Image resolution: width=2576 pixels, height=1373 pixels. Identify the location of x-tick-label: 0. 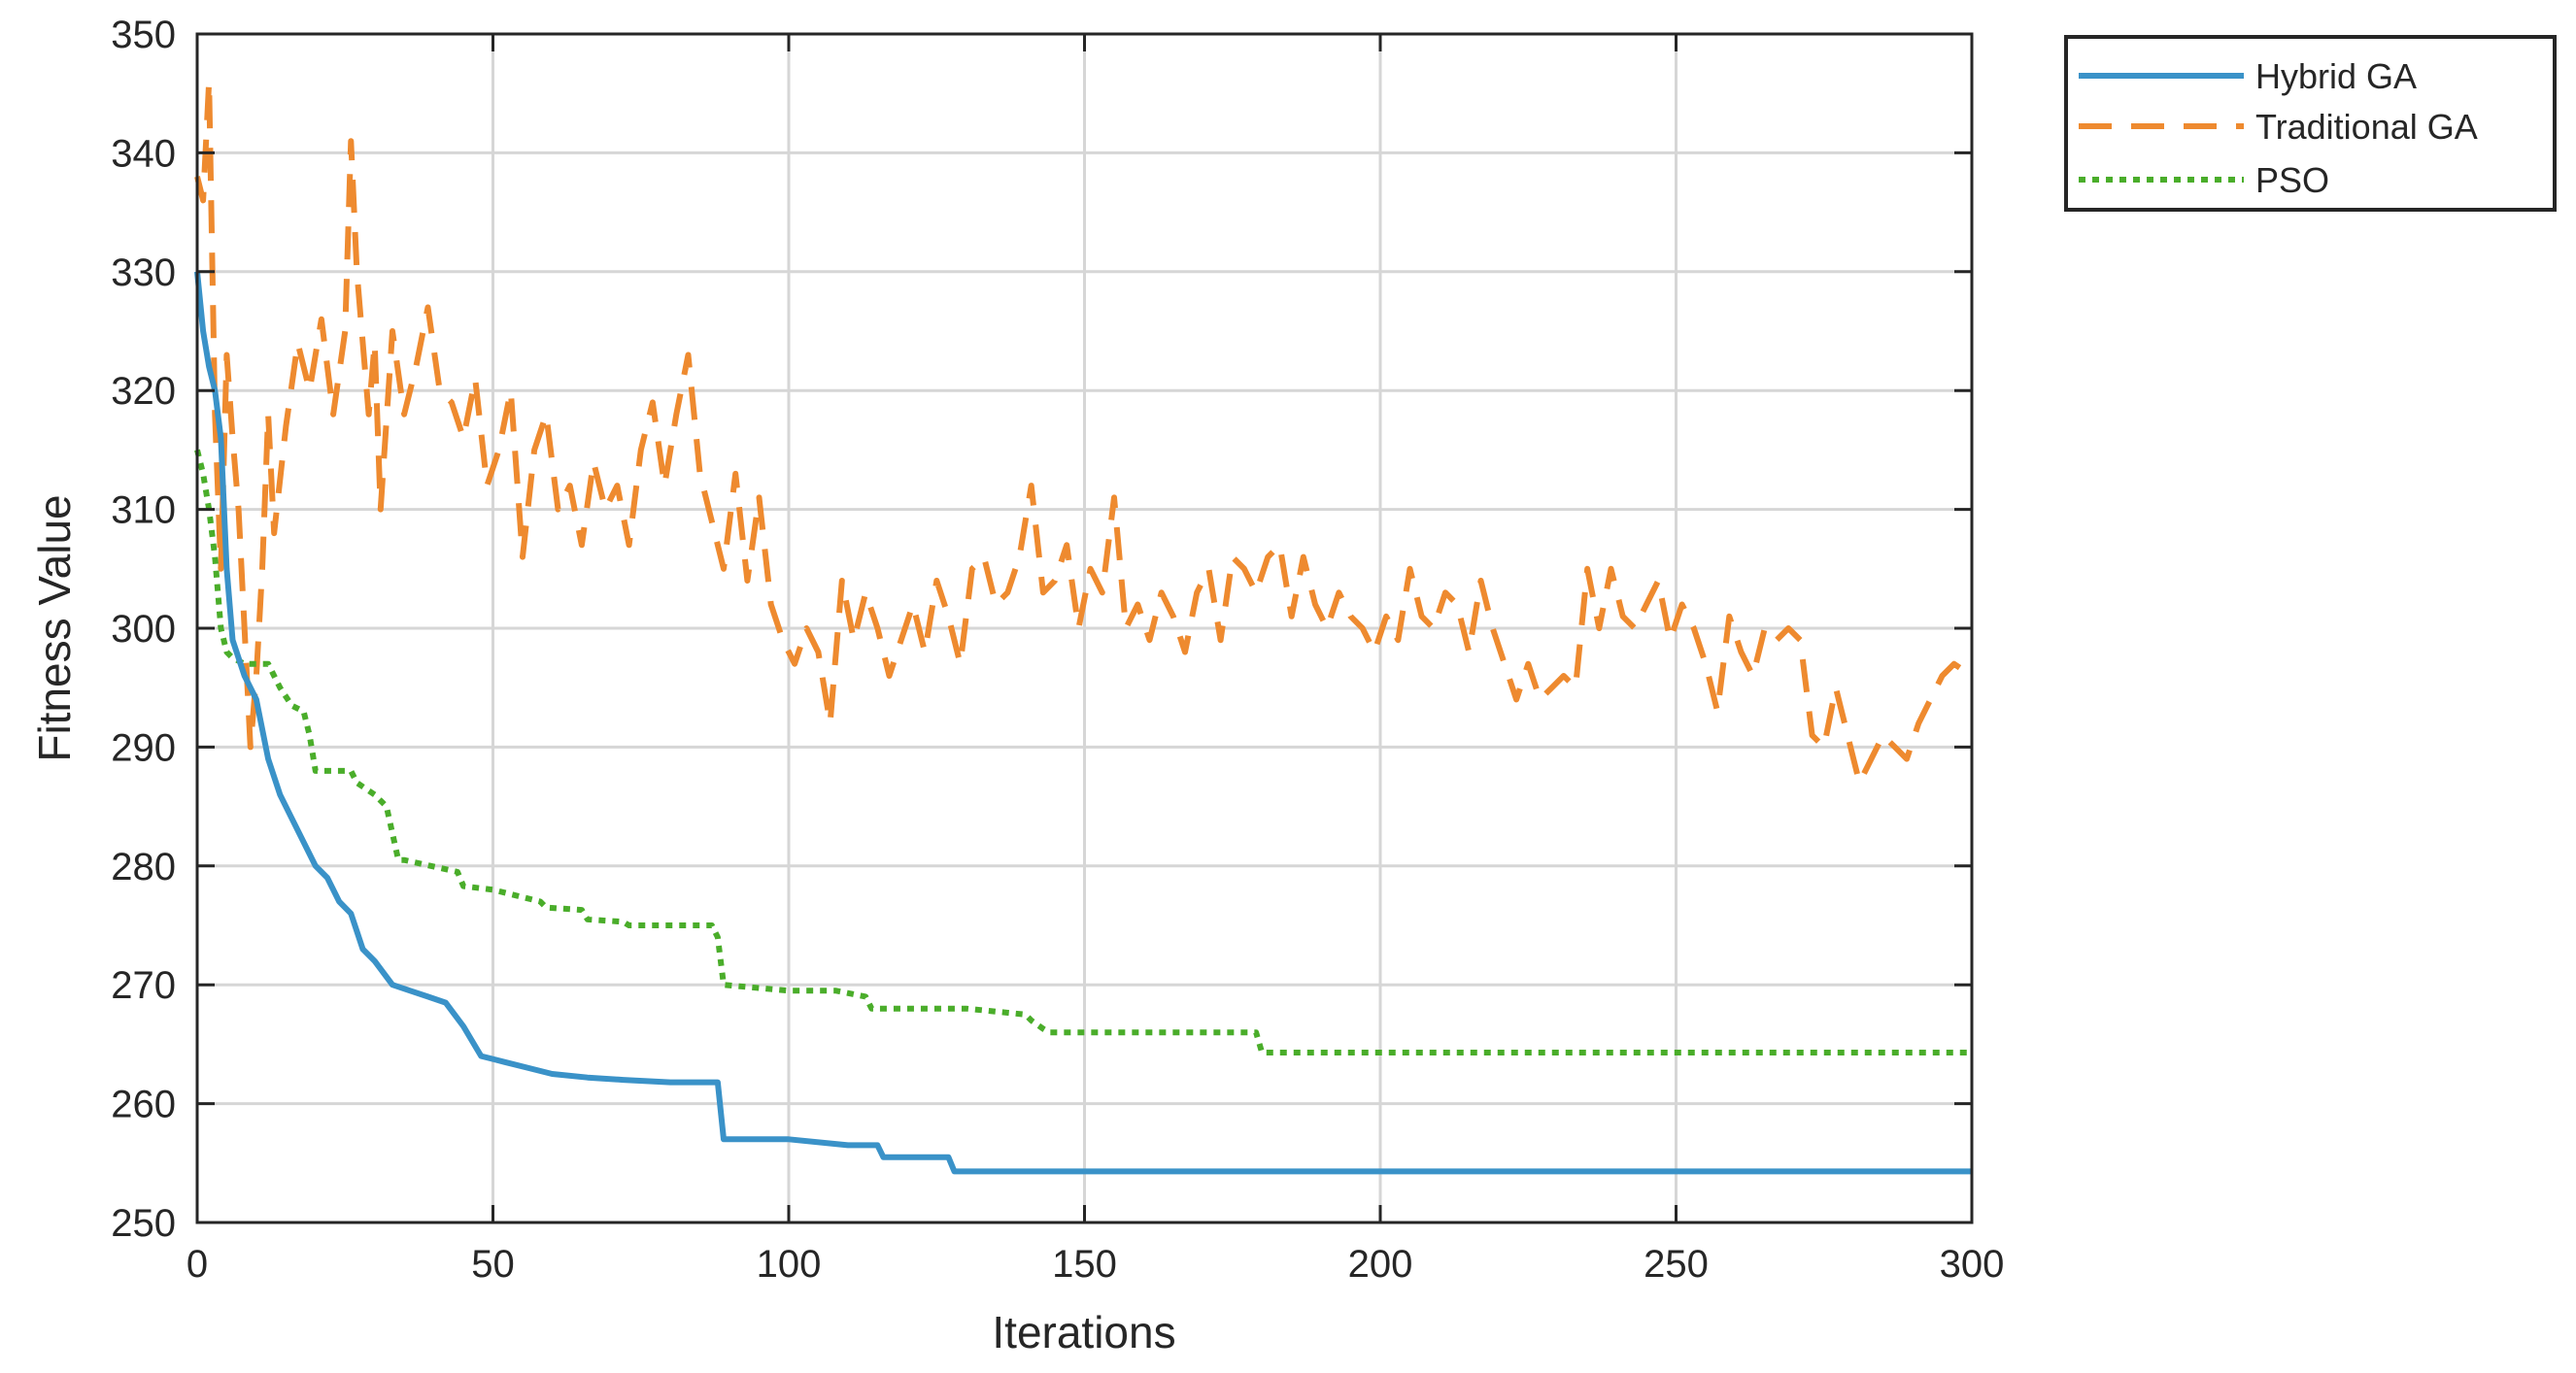
(197, 1265).